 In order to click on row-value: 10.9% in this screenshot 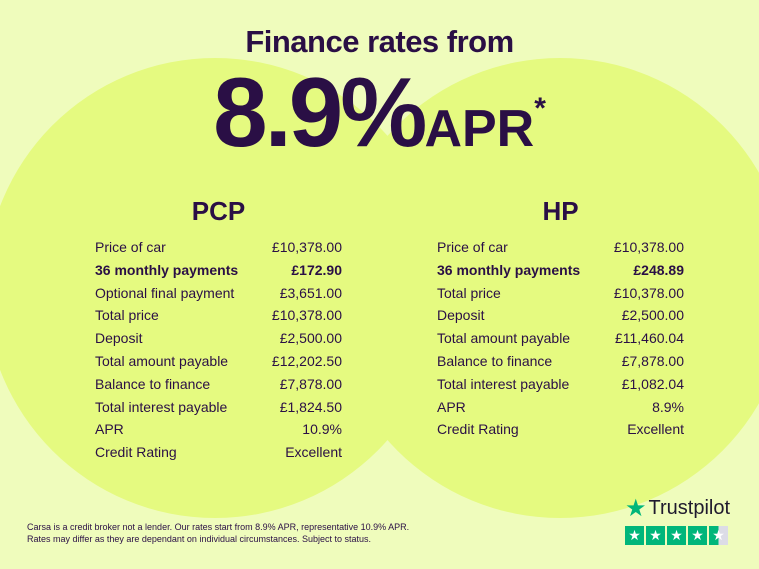, I will do `click(322, 429)`.